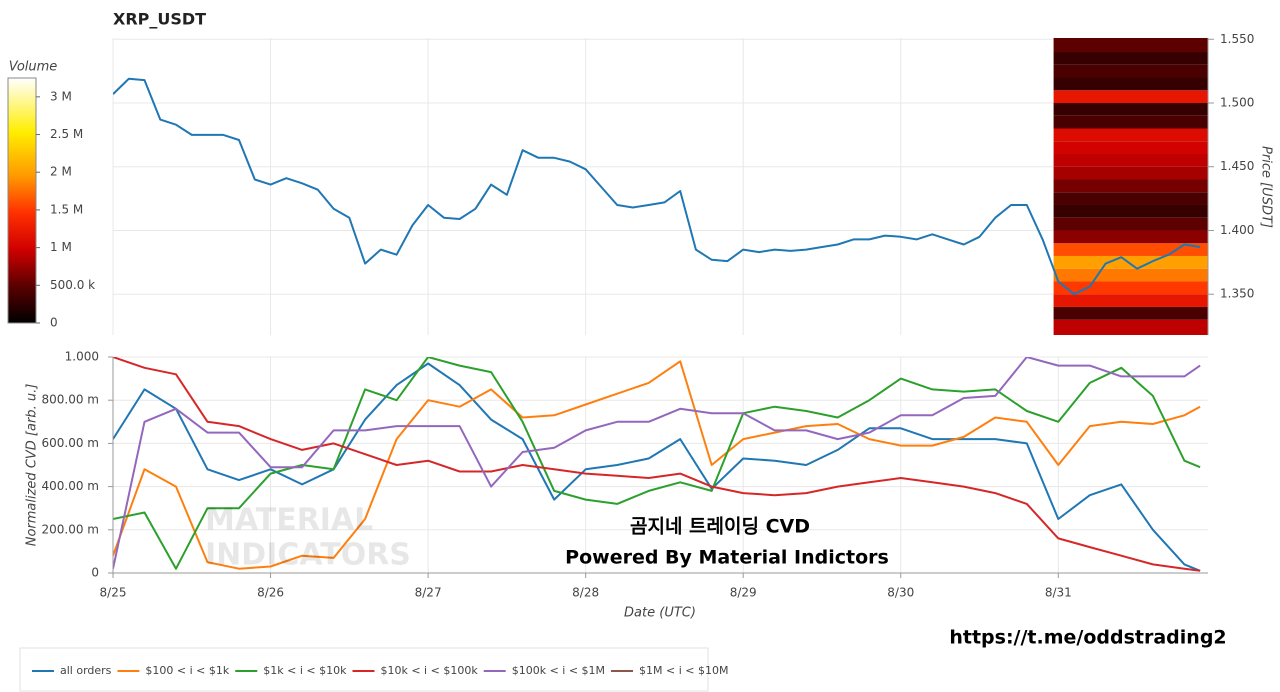  I want to click on colorbar-tick-label: 1 M, so click(61, 247).